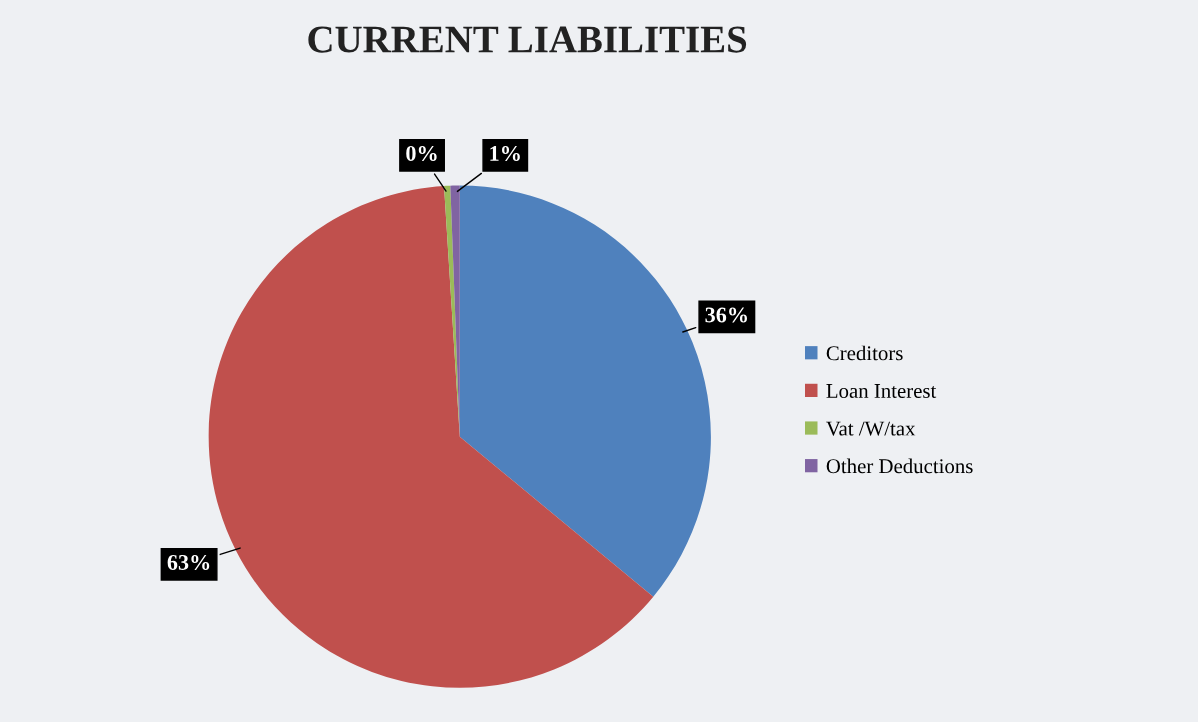  What do you see at coordinates (881, 391) in the screenshot?
I see `legend-label: Loan Interest` at bounding box center [881, 391].